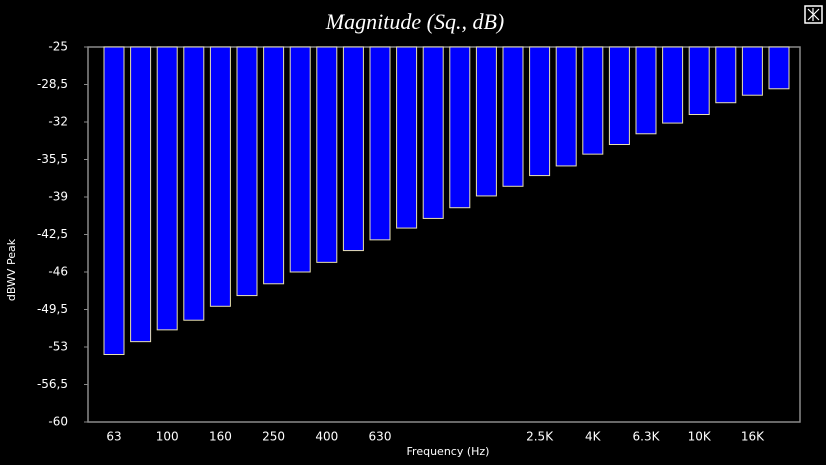 This screenshot has height=465, width=826. I want to click on x-tick-label: 63, so click(113, 437).